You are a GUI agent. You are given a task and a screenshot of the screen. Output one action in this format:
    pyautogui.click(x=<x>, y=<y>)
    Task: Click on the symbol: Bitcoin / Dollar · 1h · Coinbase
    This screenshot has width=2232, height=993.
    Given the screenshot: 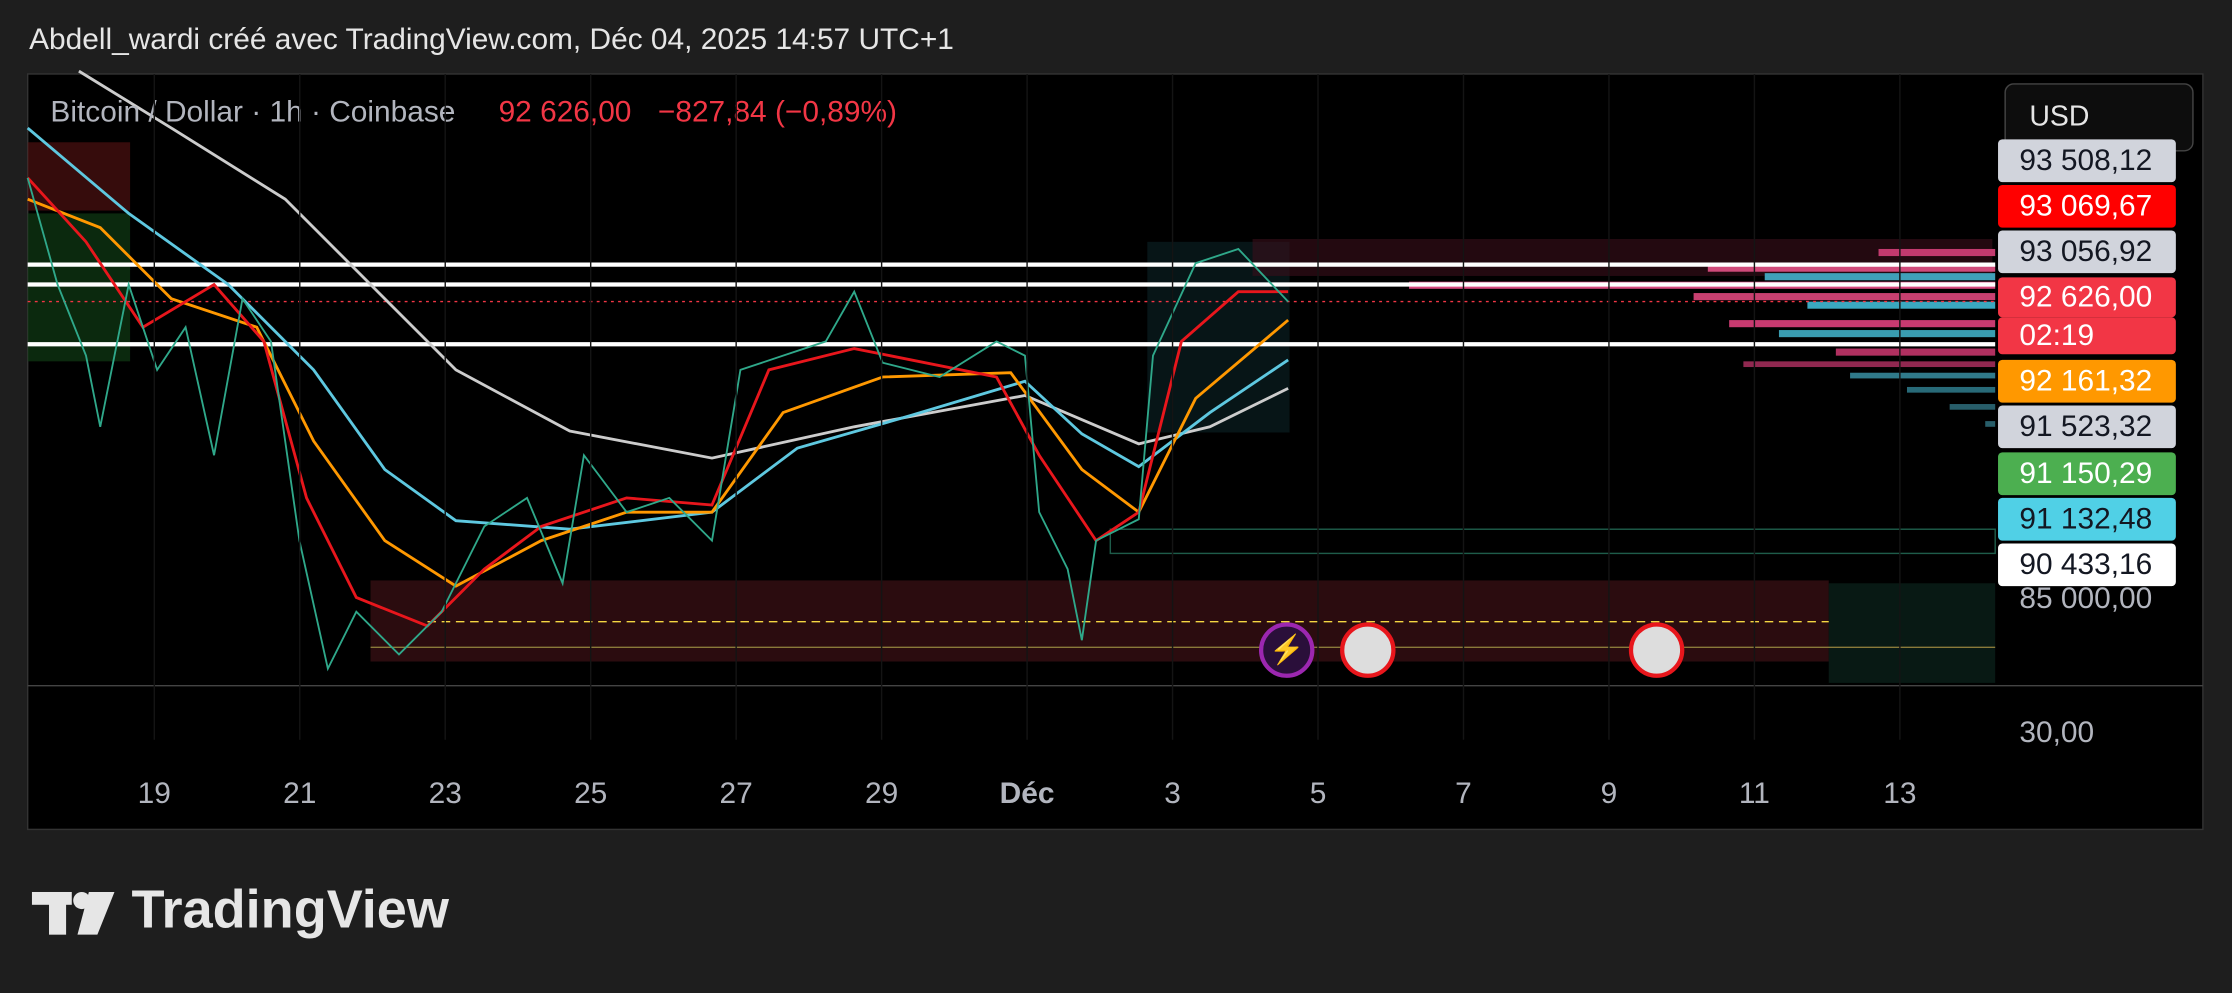 What is the action you would take?
    pyautogui.click(x=252, y=112)
    